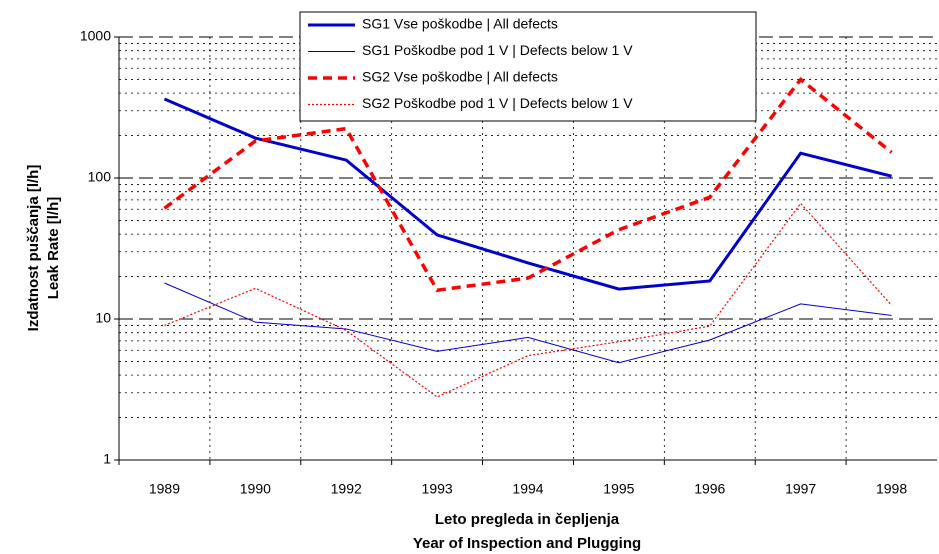 Image resolution: width=939 pixels, height=554 pixels. What do you see at coordinates (255, 489) in the screenshot?
I see `x-tick-label: 1990` at bounding box center [255, 489].